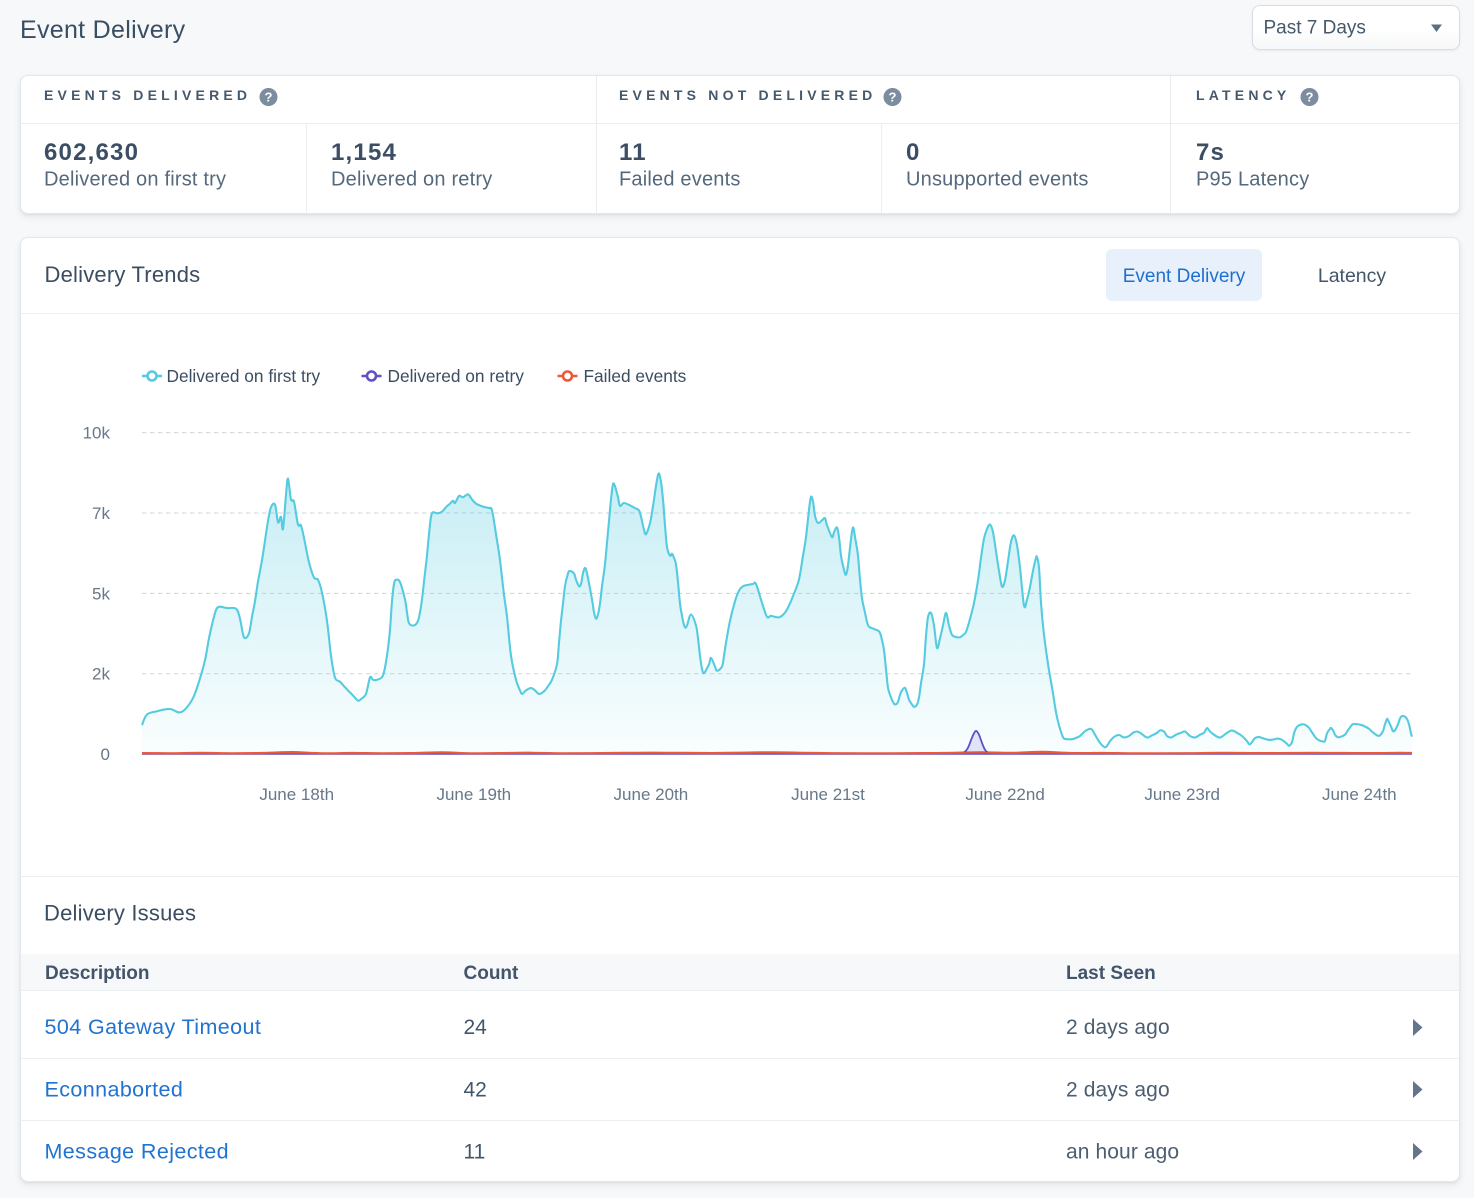  What do you see at coordinates (97, 973) in the screenshot?
I see `svg-text: Description` at bounding box center [97, 973].